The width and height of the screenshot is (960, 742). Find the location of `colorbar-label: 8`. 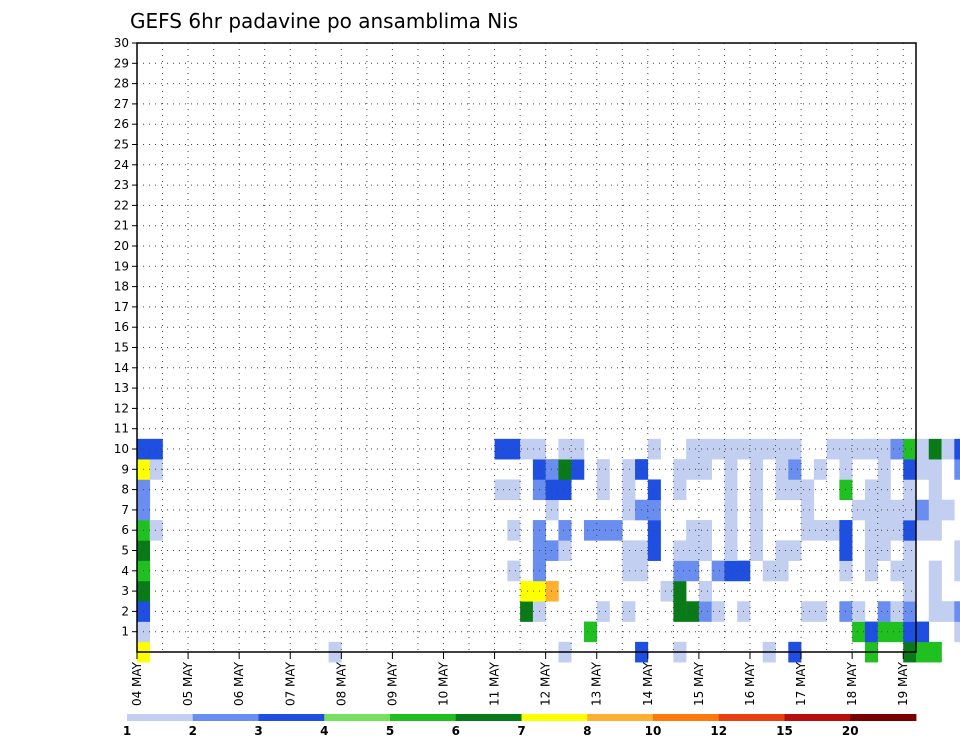

colorbar-label: 8 is located at coordinates (587, 731).